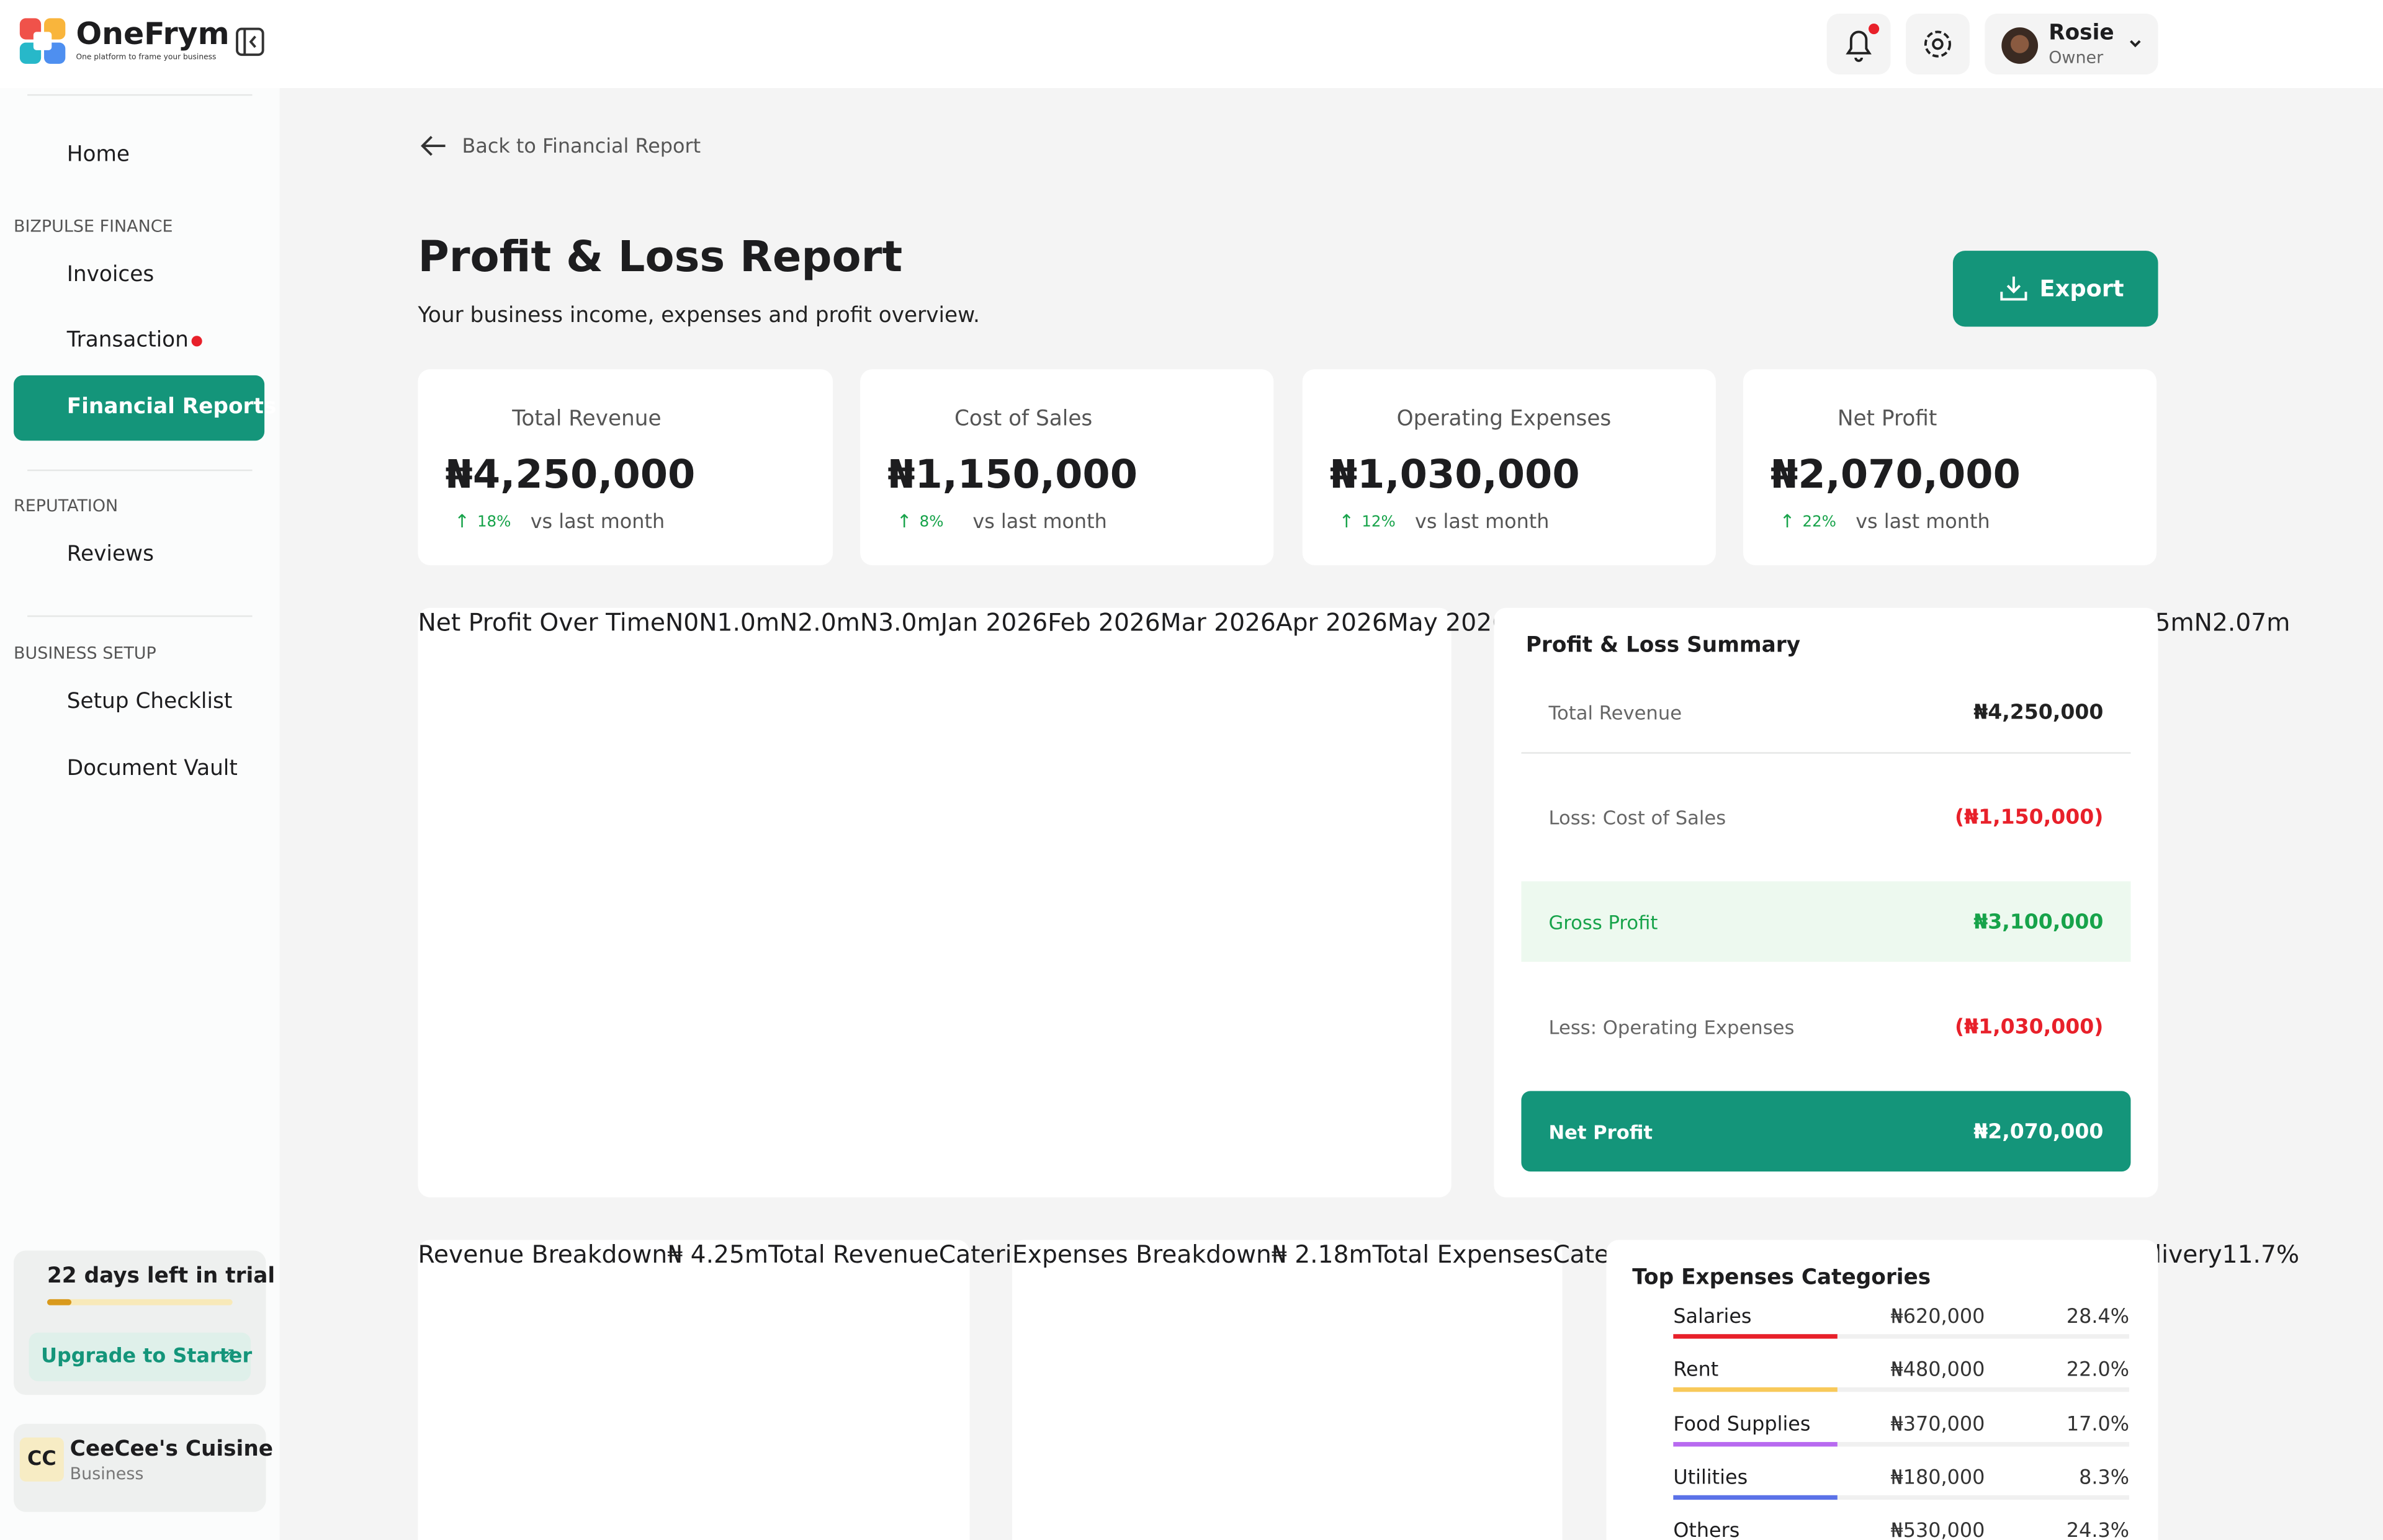 The width and height of the screenshot is (2383, 1540). What do you see at coordinates (1858, 44) in the screenshot?
I see `notifications-button` at bounding box center [1858, 44].